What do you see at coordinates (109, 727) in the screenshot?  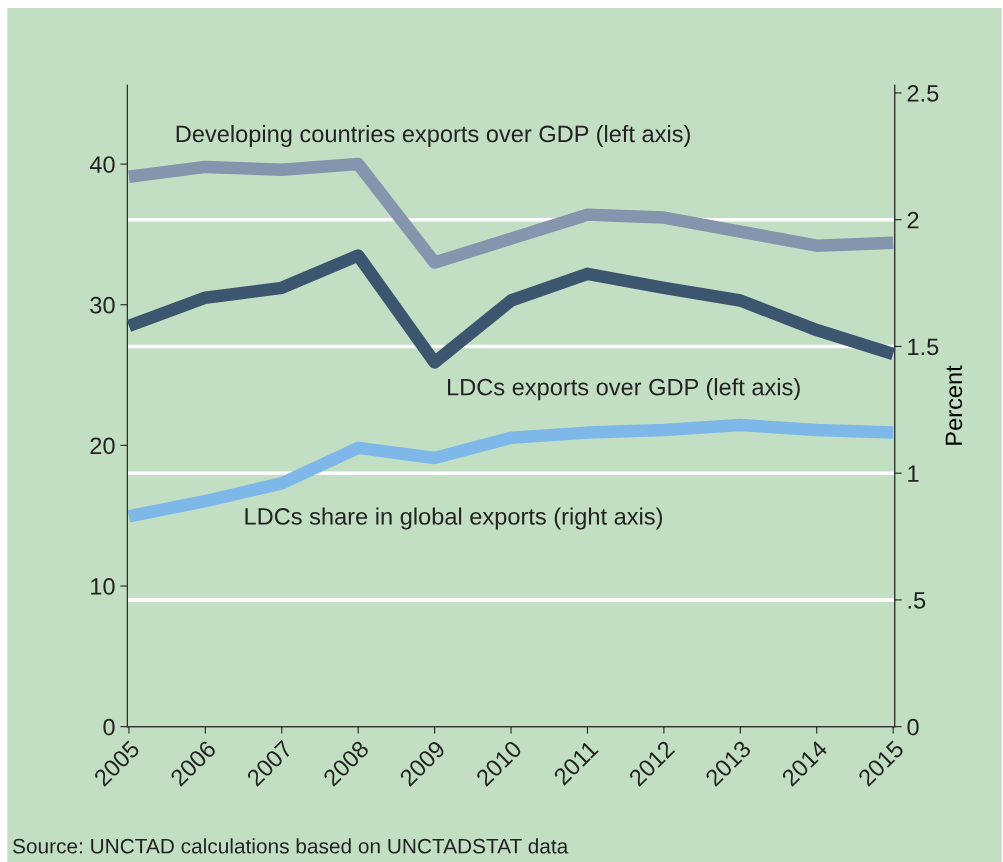 I see `y-tick-label: 0` at bounding box center [109, 727].